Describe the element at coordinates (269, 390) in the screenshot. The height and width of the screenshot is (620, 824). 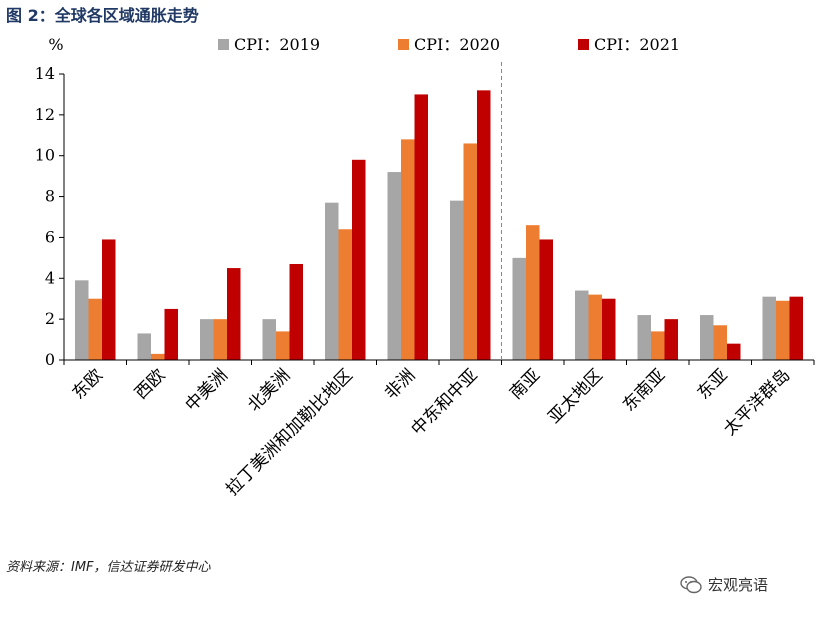
I see `x-tick-label: 北美洲` at that location.